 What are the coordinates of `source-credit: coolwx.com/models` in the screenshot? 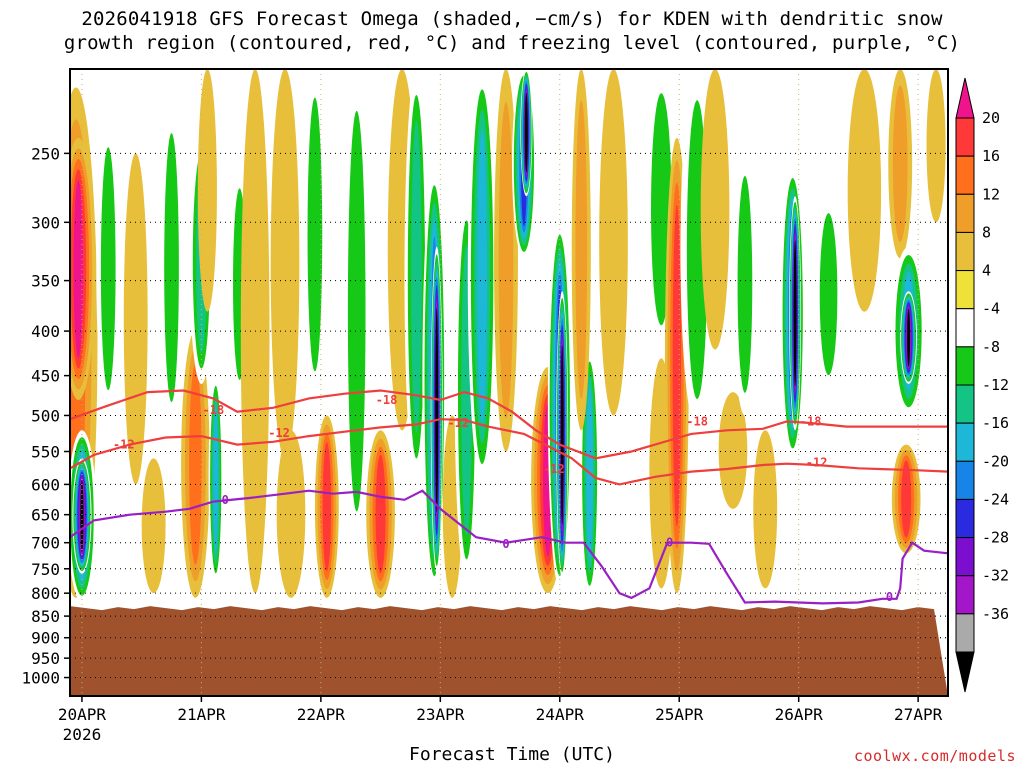 It's located at (934, 756).